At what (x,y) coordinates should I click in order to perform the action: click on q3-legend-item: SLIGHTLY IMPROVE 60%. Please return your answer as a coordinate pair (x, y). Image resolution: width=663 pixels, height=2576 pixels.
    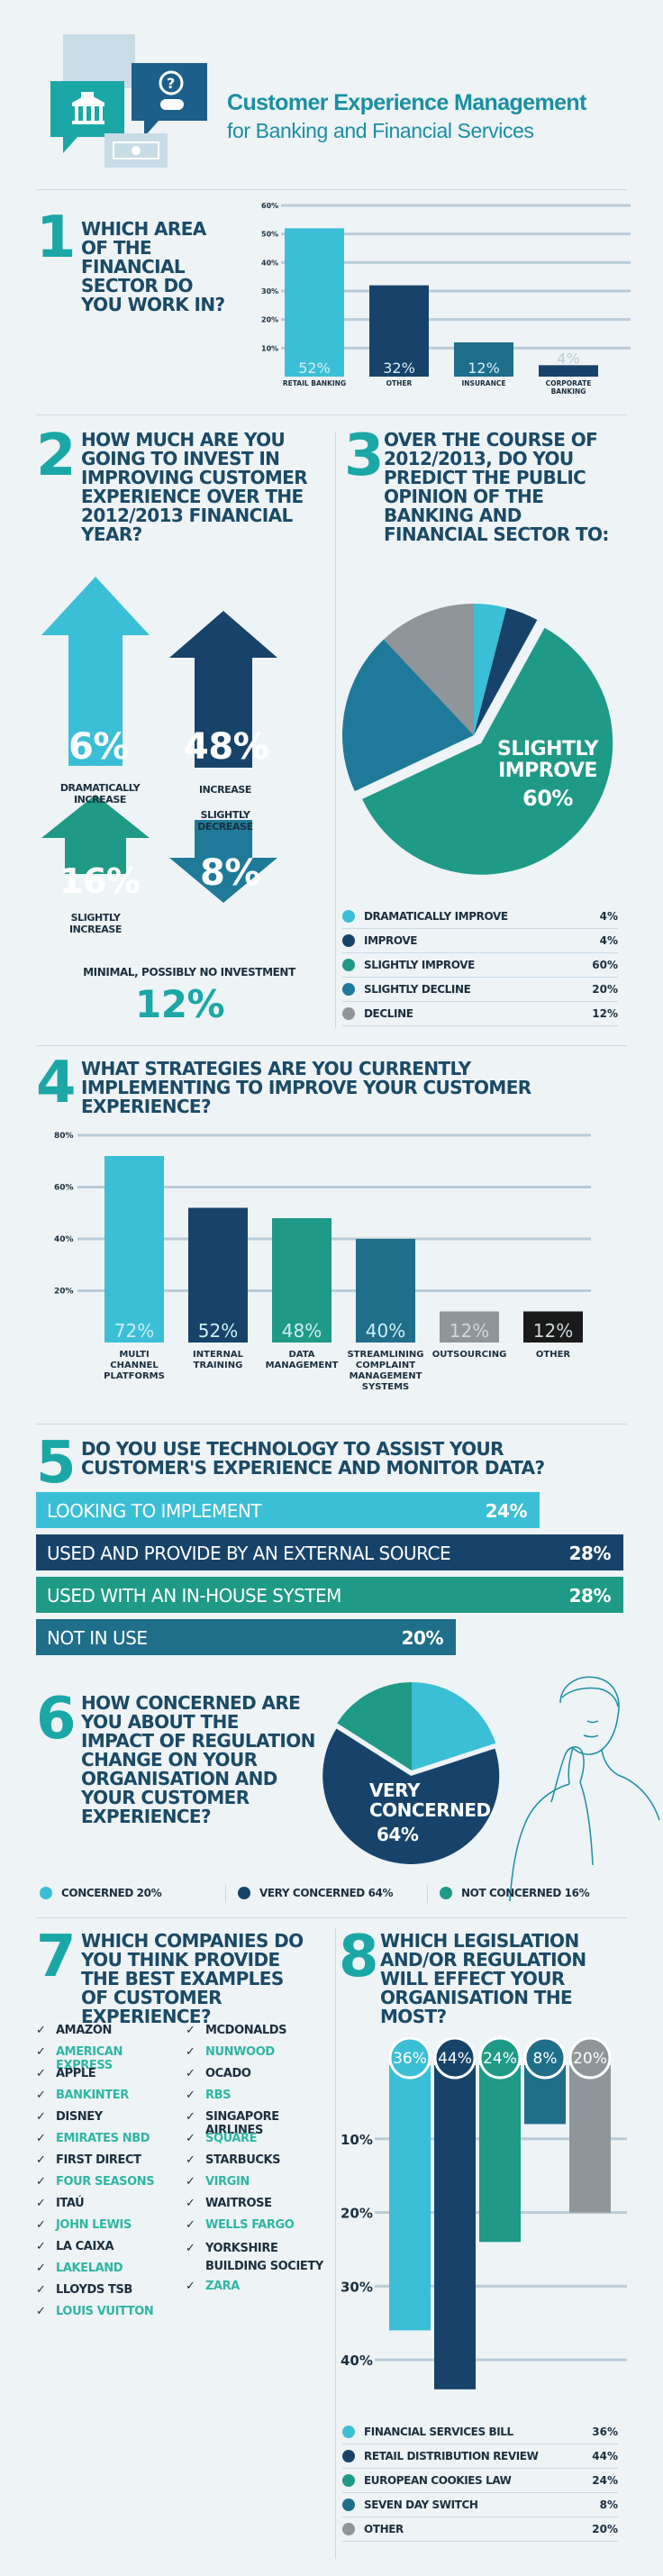
    Looking at the image, I should click on (480, 965).